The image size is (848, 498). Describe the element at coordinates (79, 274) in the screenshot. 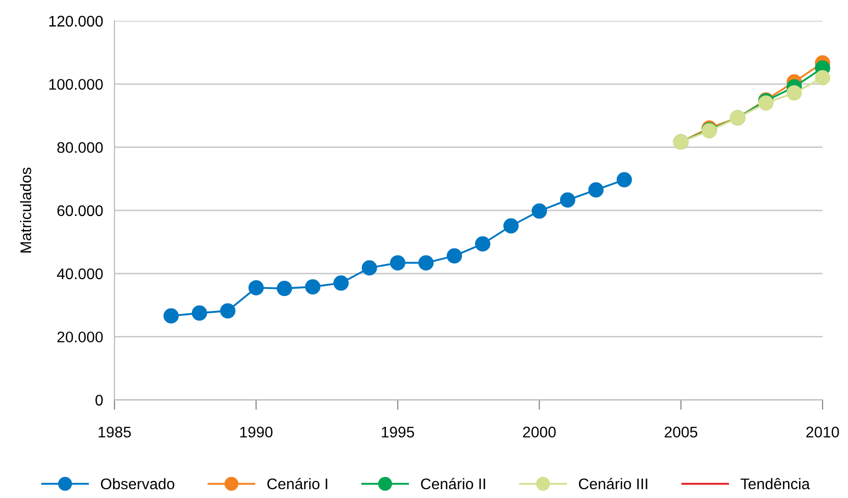

I see `y-tick-label: 40.000` at that location.